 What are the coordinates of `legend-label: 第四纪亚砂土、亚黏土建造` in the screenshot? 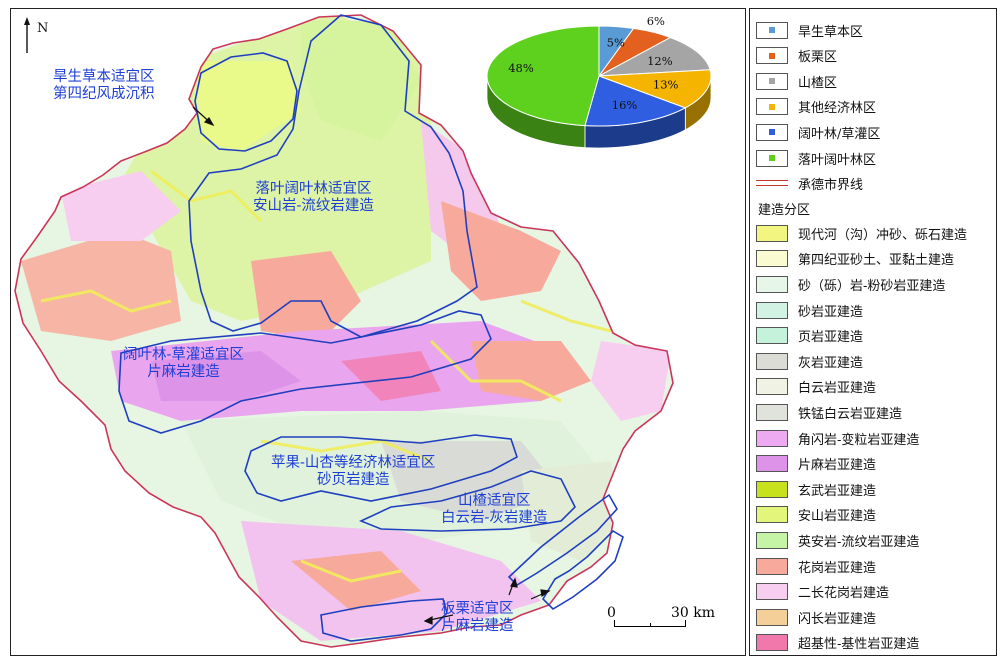 It's located at (876, 261).